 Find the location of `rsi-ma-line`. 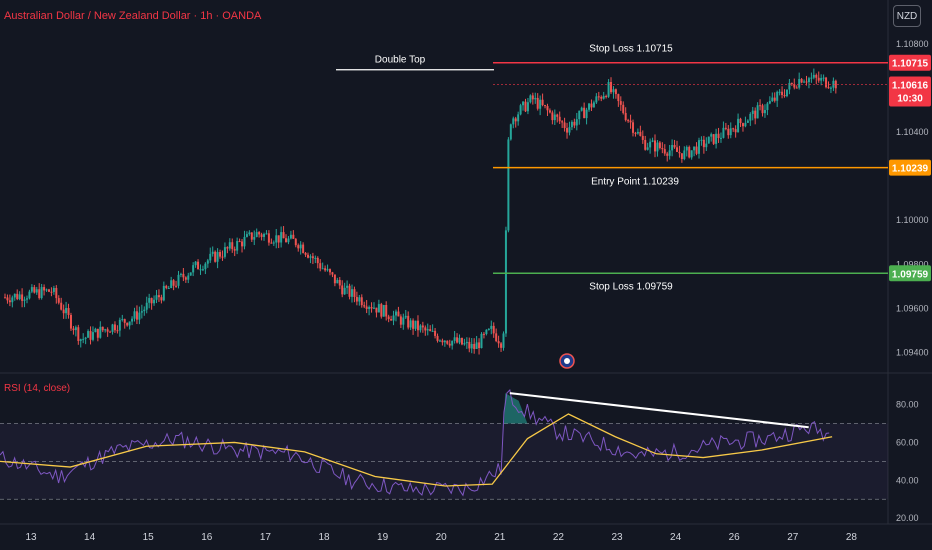

rsi-ma-line is located at coordinates (416, 450).